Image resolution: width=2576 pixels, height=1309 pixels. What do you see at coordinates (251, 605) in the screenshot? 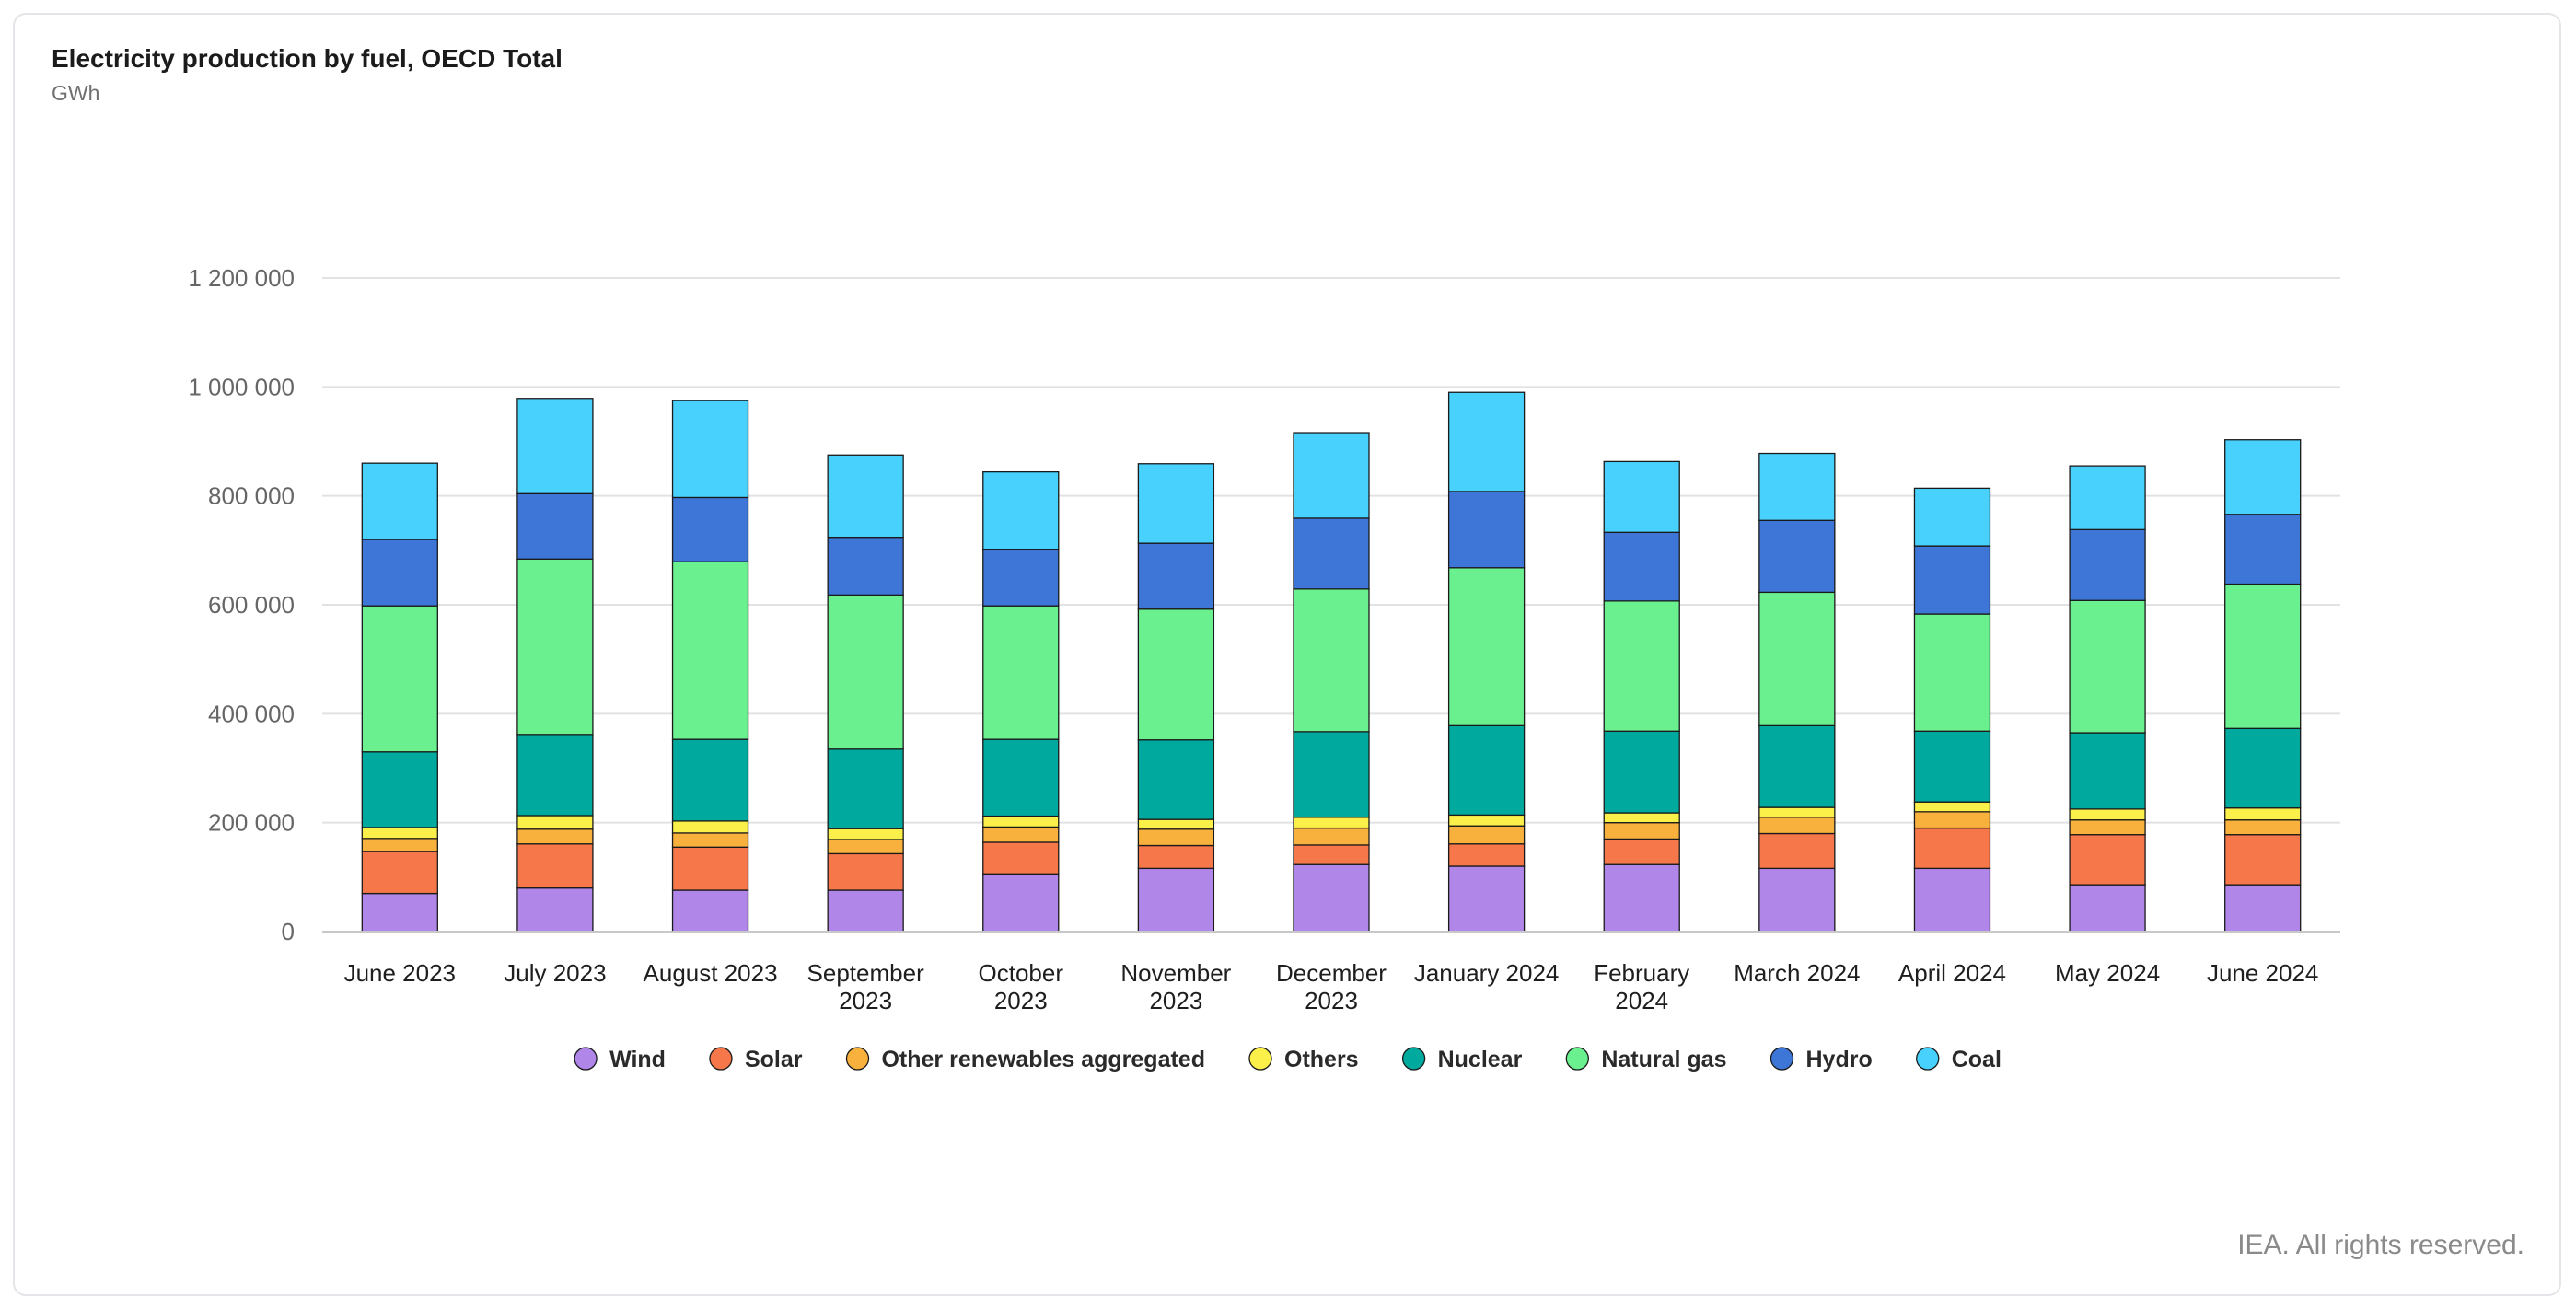
I see `y-tick-label: 600 000` at bounding box center [251, 605].